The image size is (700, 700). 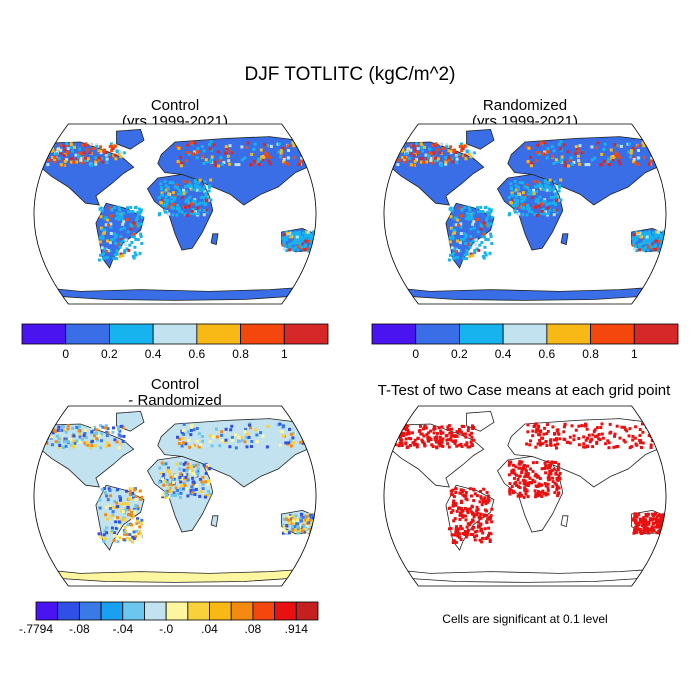 What do you see at coordinates (237, 171) in the screenshot?
I see `map-control-panel-eurasia` at bounding box center [237, 171].